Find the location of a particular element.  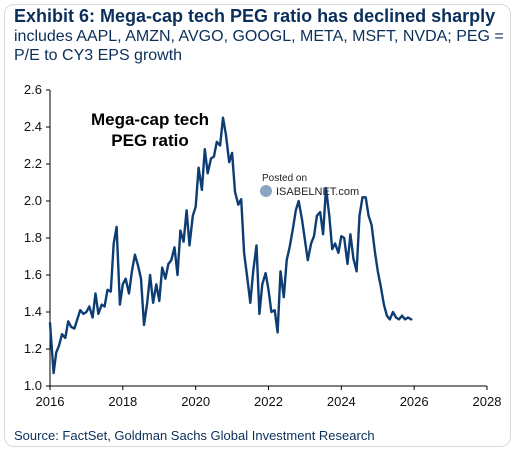

y-tick-label: 2.6 is located at coordinates (33, 89).